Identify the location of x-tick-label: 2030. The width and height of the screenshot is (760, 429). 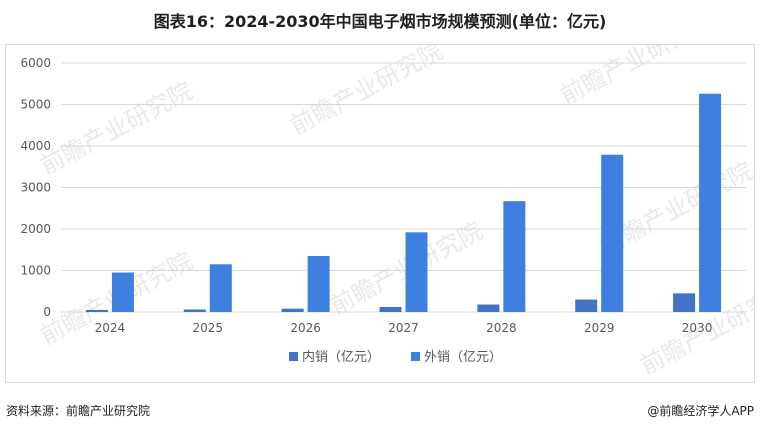
(697, 328).